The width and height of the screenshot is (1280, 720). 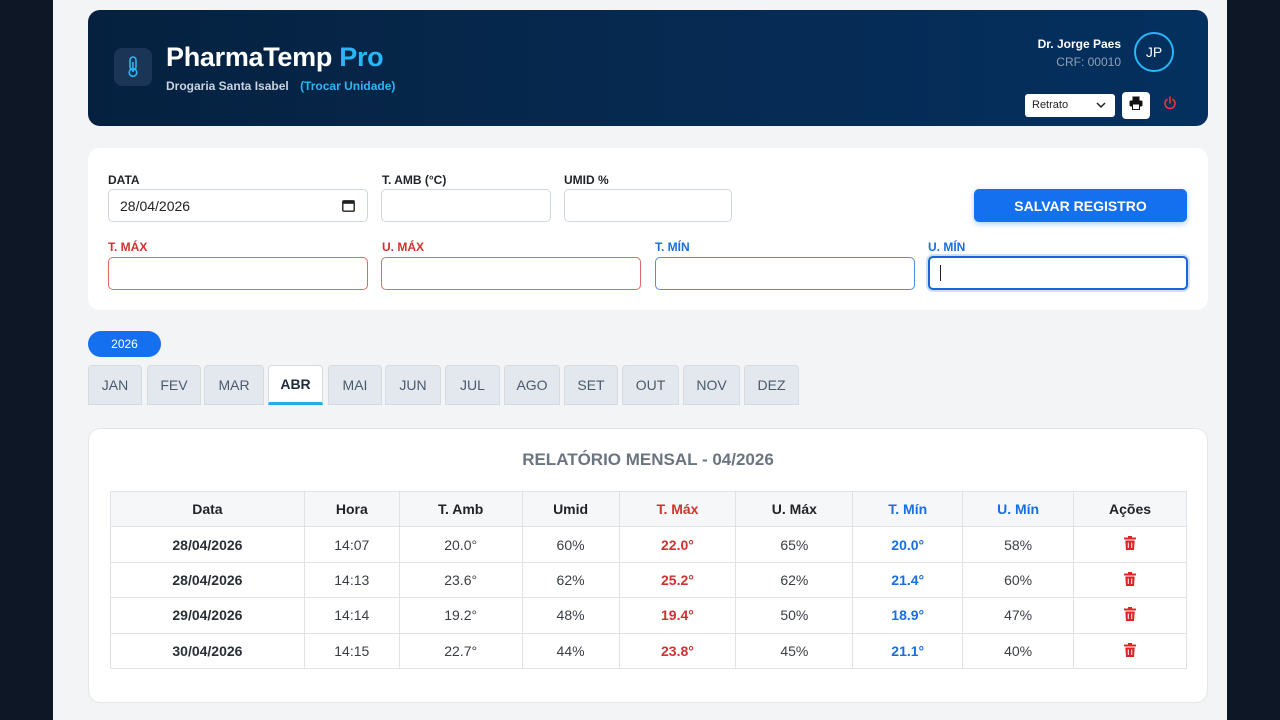 I want to click on column-header: Hora, so click(x=351, y=509).